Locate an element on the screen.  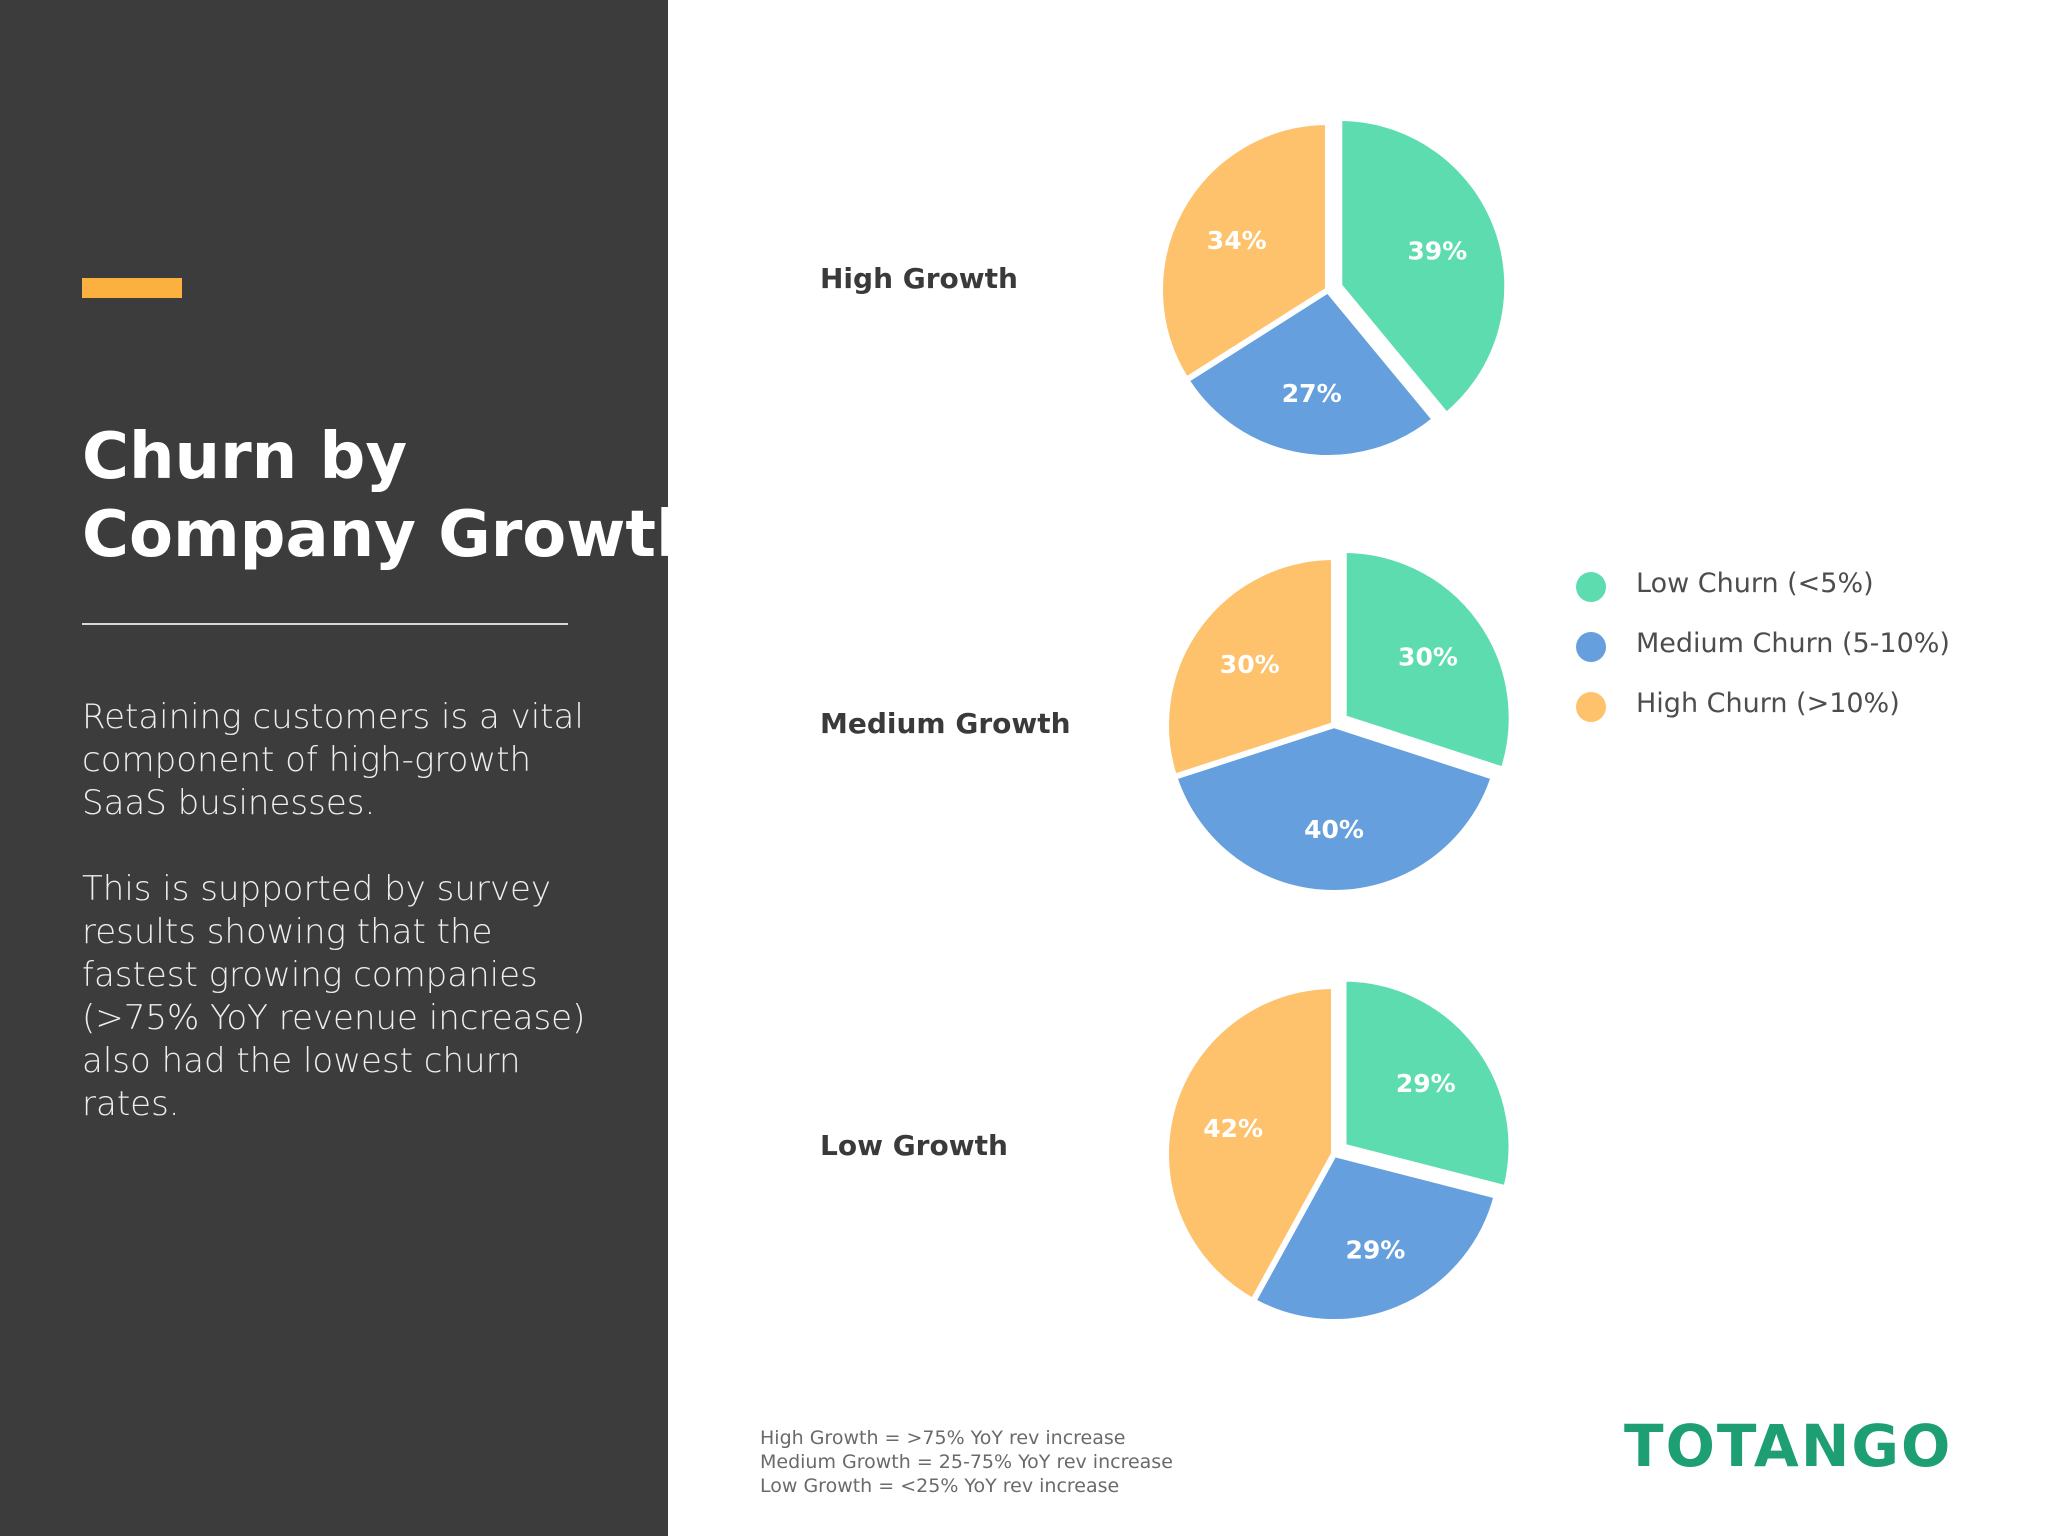
row-label-high-growth: High Growth is located at coordinates (919, 278).